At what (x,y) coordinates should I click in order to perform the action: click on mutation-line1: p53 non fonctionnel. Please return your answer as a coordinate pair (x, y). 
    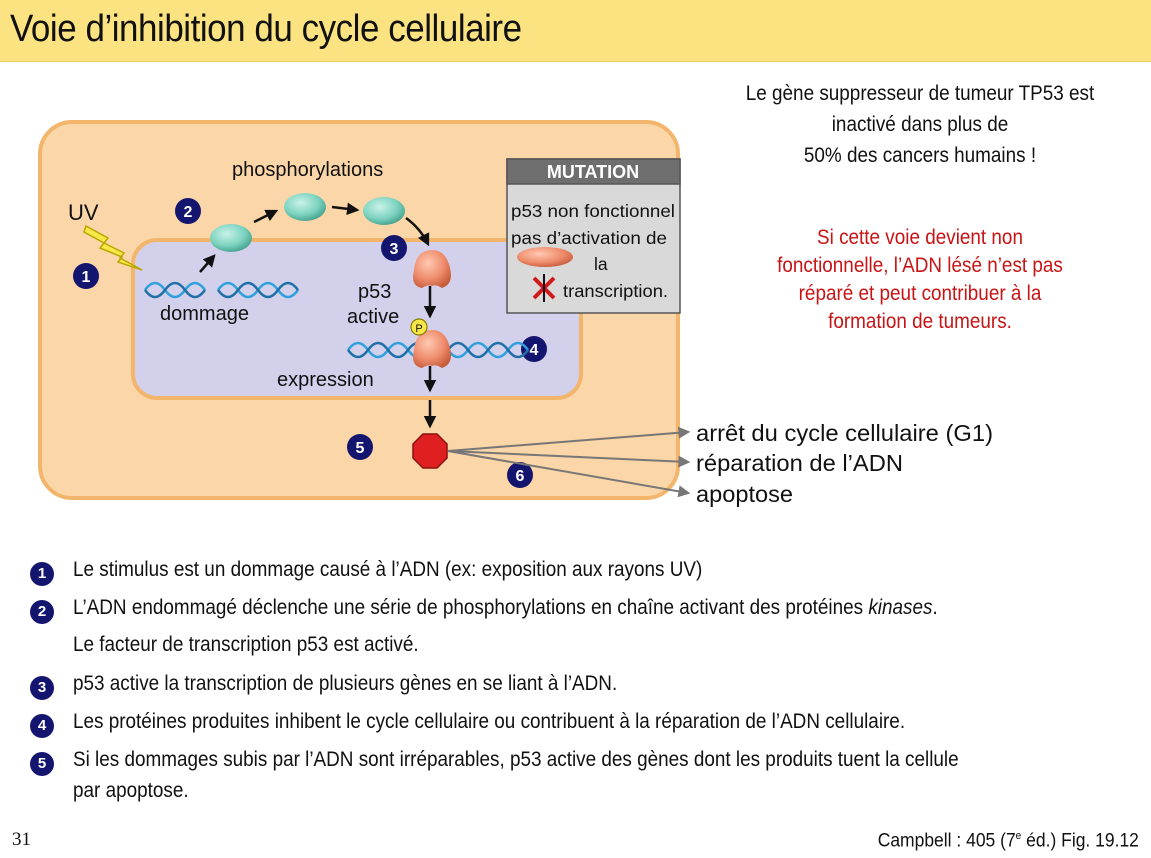
    Looking at the image, I should click on (593, 211).